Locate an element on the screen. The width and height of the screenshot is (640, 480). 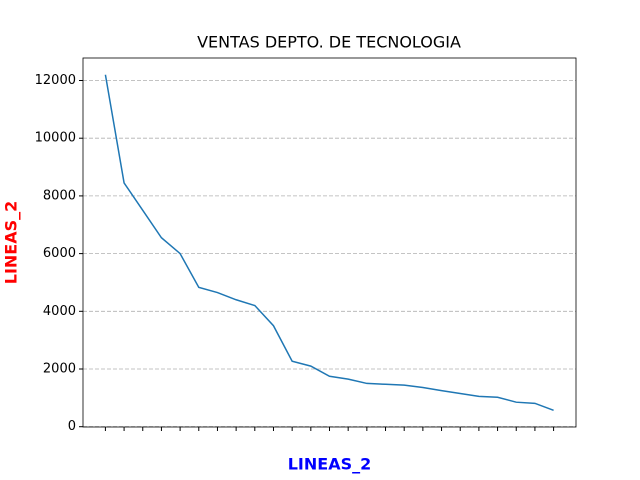
y-axis-label: LINEAS_2 is located at coordinates (11, 243).